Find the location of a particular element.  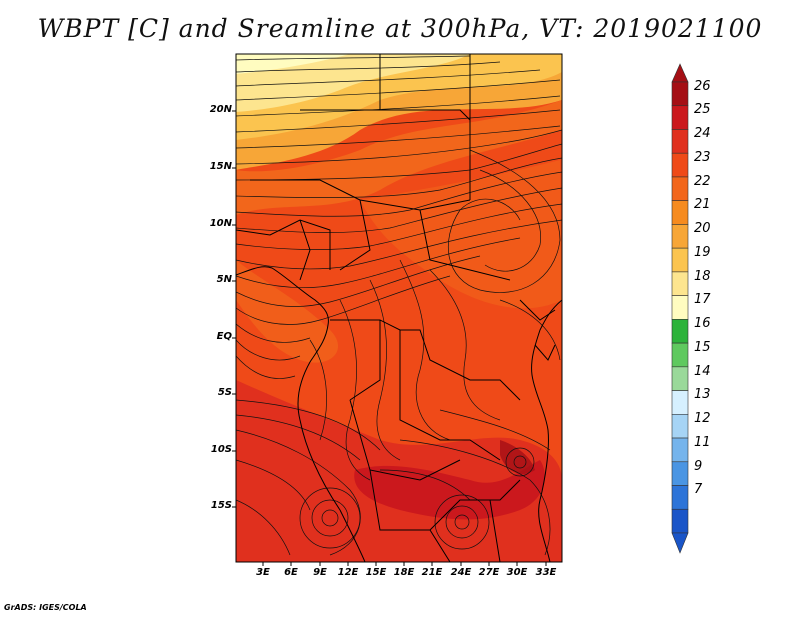

lon-tick-label: 9E is located at coordinates (320, 572).